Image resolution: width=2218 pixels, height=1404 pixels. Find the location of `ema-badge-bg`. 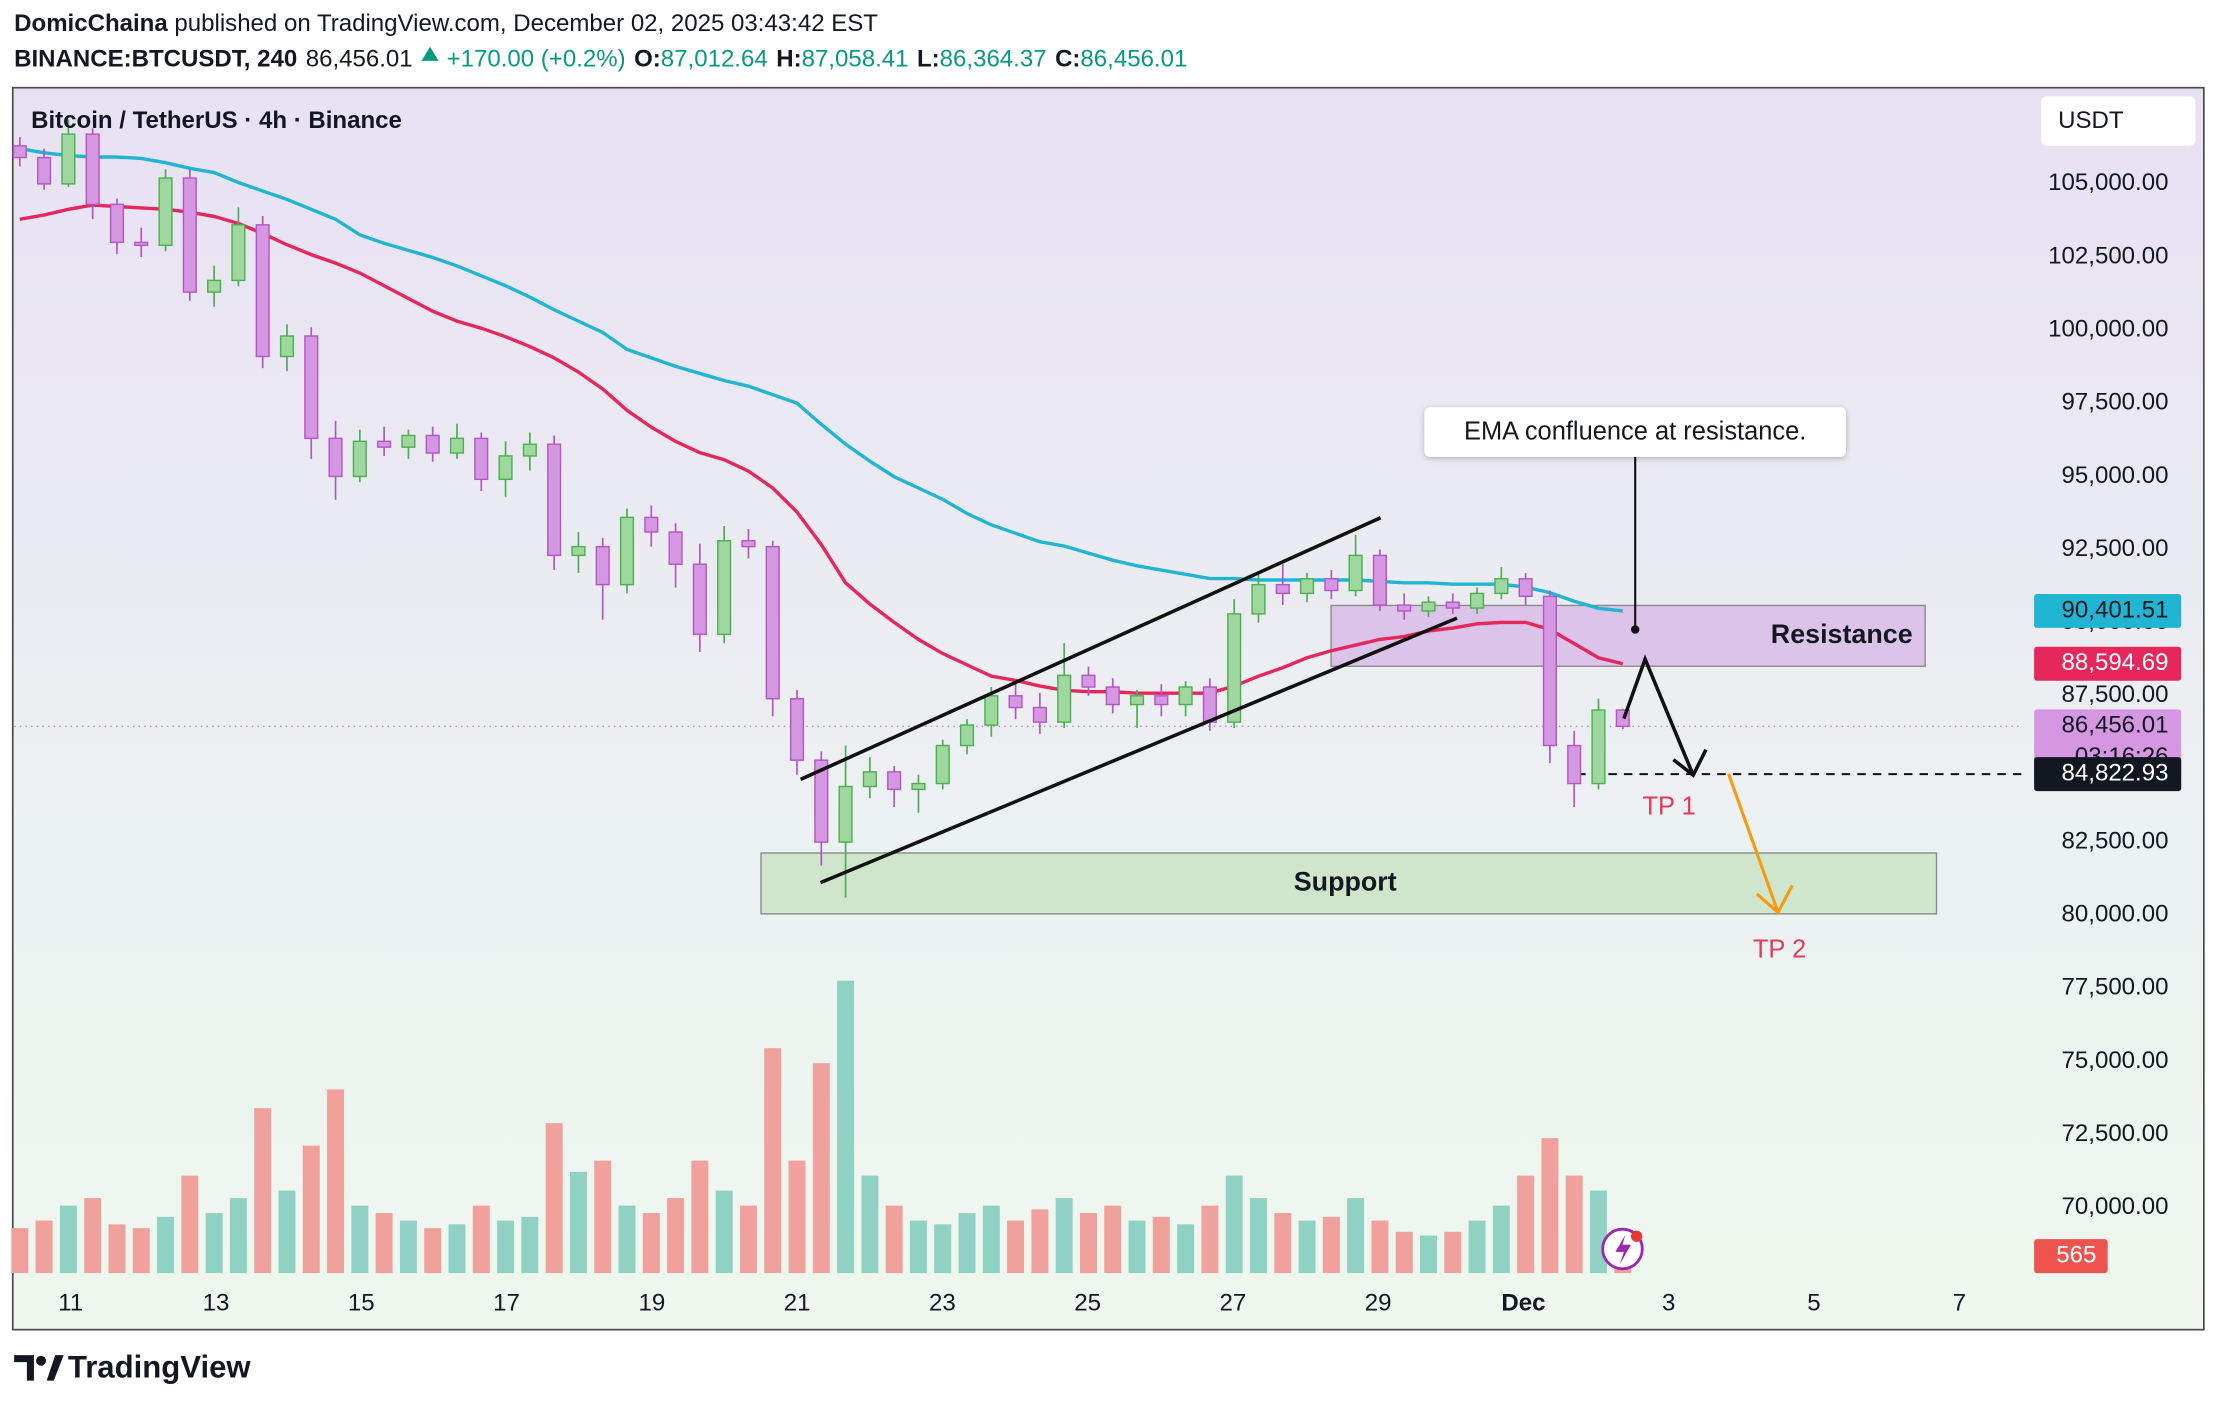

ema-badge-bg is located at coordinates (2108, 663).